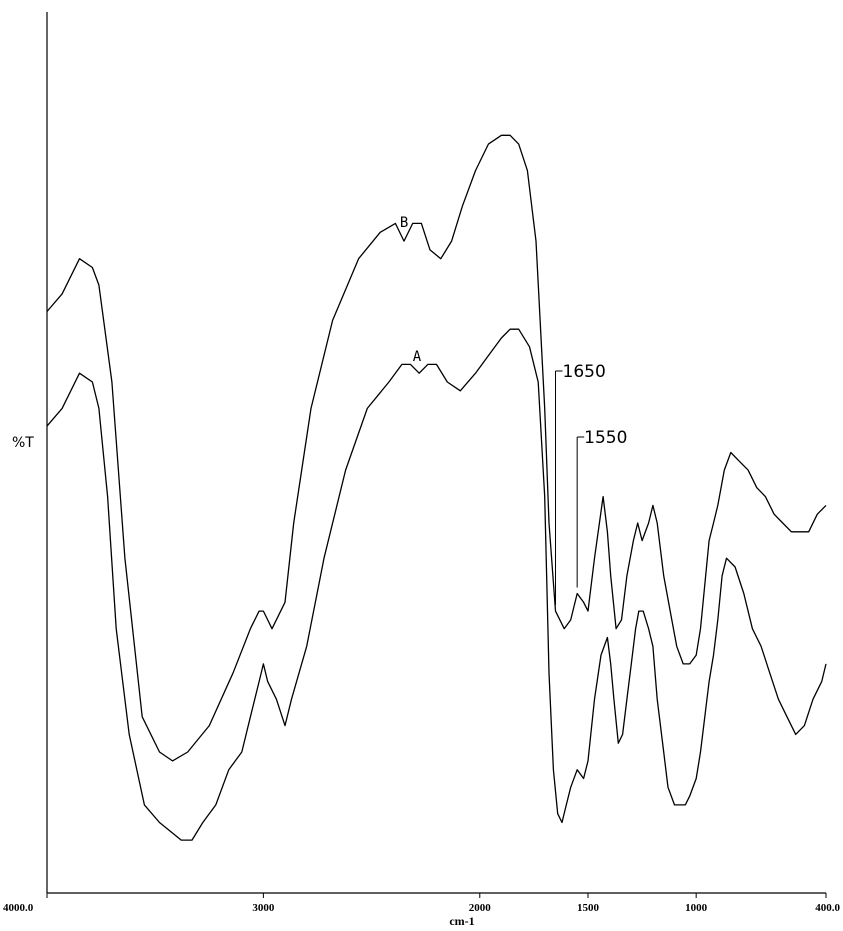  I want to click on x-tick-label: 3000, so click(263, 908).